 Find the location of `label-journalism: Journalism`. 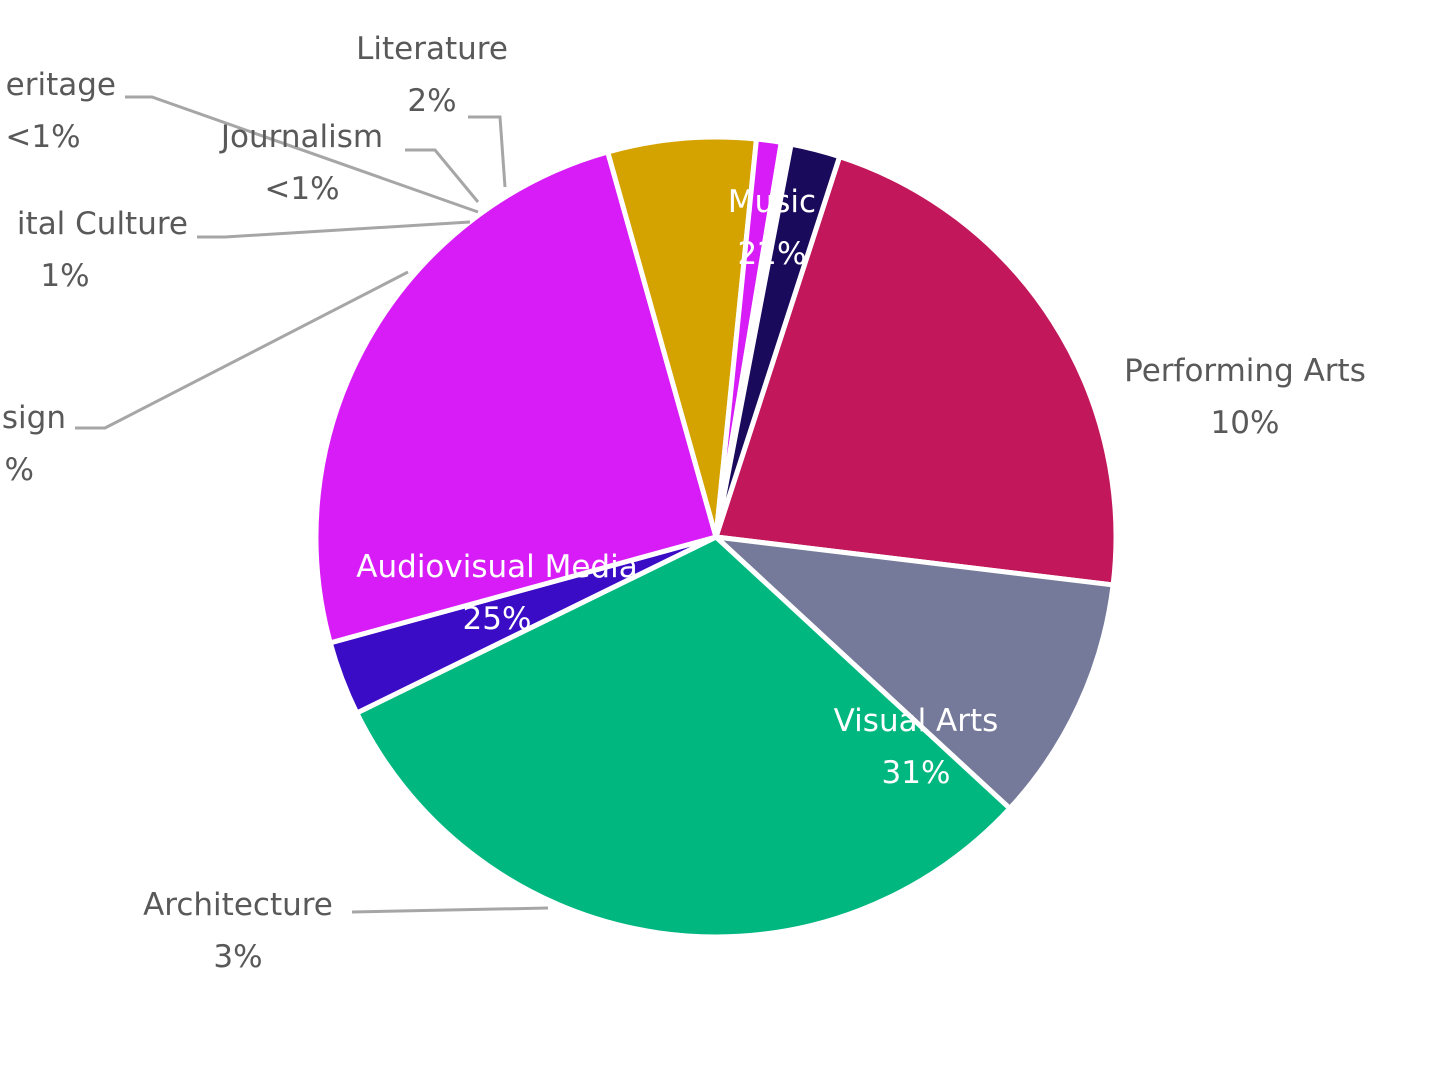

label-journalism: Journalism is located at coordinates (301, 137).